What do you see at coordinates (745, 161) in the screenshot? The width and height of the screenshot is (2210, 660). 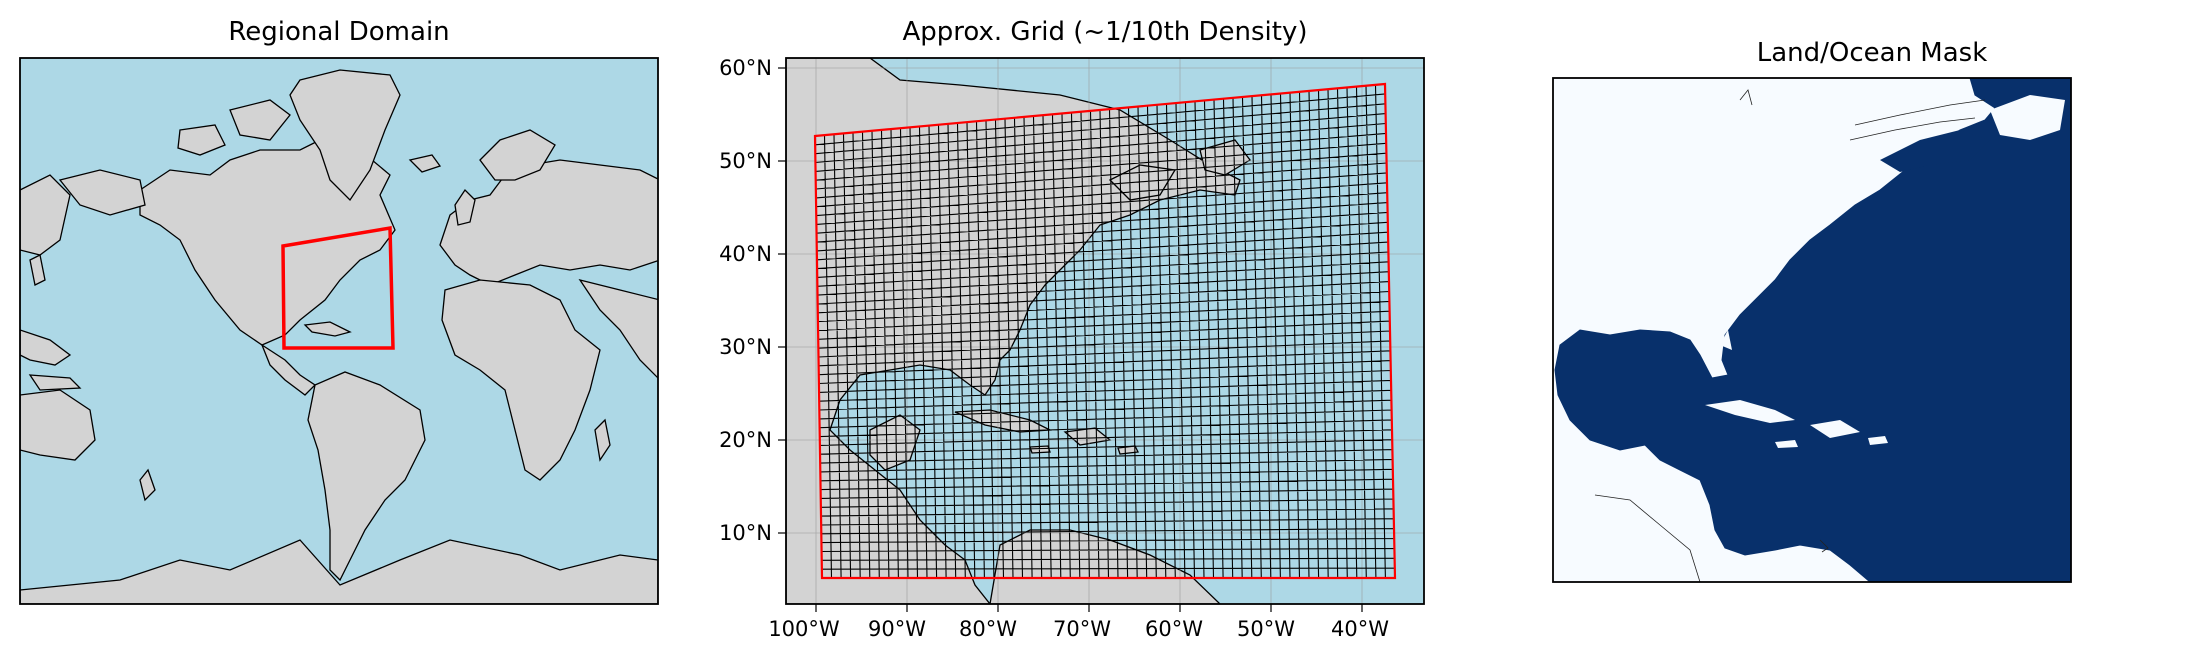 I see `lat-tick-label: 50°N` at bounding box center [745, 161].